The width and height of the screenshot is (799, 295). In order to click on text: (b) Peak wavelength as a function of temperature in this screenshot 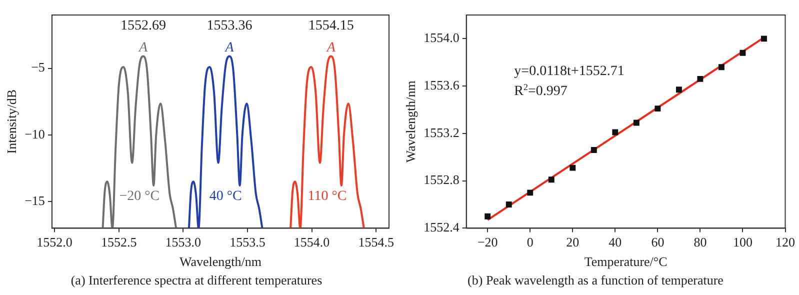, I will do `click(596, 280)`.